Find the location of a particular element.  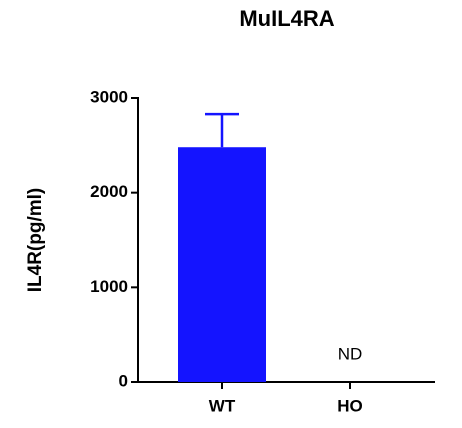

value-label: ND is located at coordinates (350, 353).